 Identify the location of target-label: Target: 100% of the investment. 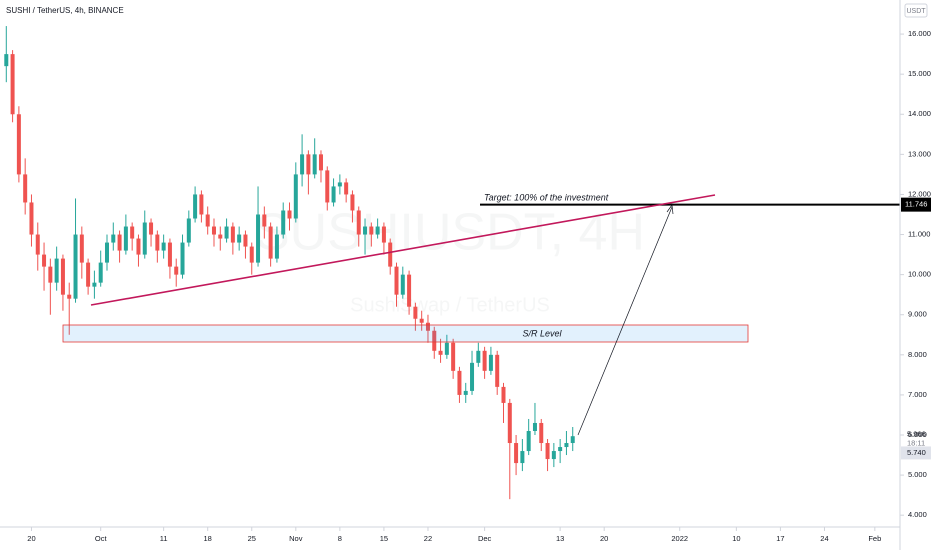
(546, 197).